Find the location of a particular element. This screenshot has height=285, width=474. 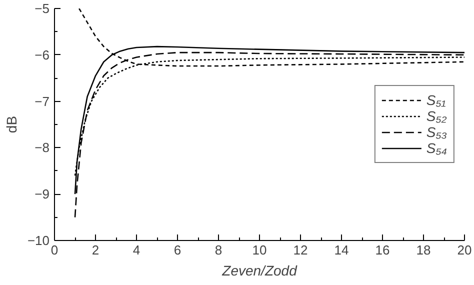

x-tick-label: 0 is located at coordinates (54, 250).